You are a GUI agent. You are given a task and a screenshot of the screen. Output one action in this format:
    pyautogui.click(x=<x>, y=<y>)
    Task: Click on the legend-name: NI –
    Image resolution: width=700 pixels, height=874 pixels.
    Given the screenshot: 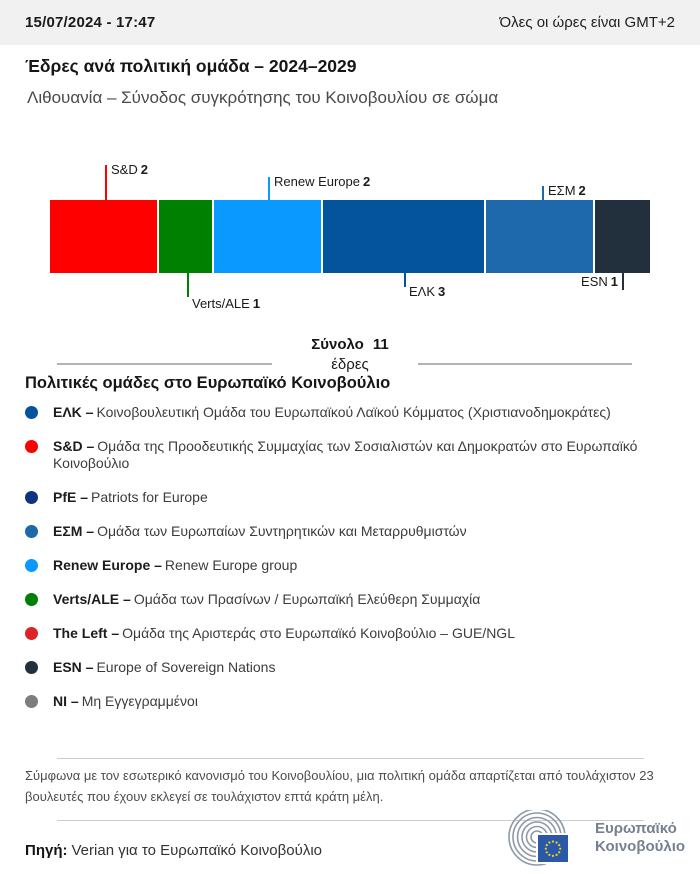 What is the action you would take?
    pyautogui.click(x=66, y=701)
    